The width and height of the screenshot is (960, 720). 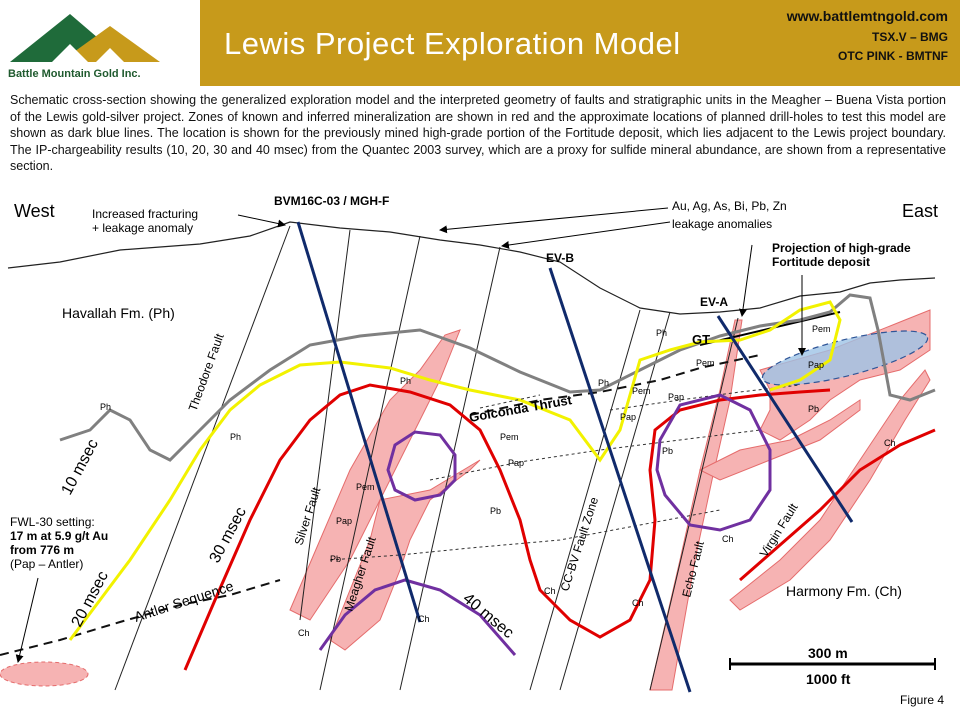 What do you see at coordinates (206, 372) in the screenshot?
I see `theodore-label: Theodore Fault` at bounding box center [206, 372].